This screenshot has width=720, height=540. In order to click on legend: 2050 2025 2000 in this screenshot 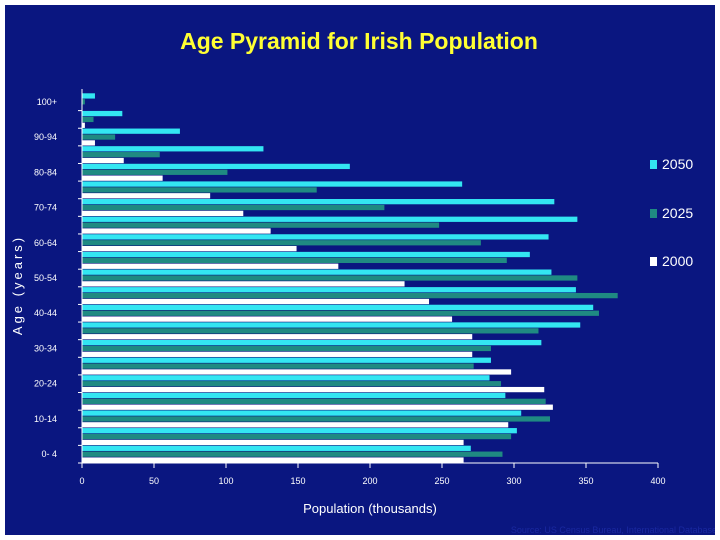, I will do `click(671, 212)`.